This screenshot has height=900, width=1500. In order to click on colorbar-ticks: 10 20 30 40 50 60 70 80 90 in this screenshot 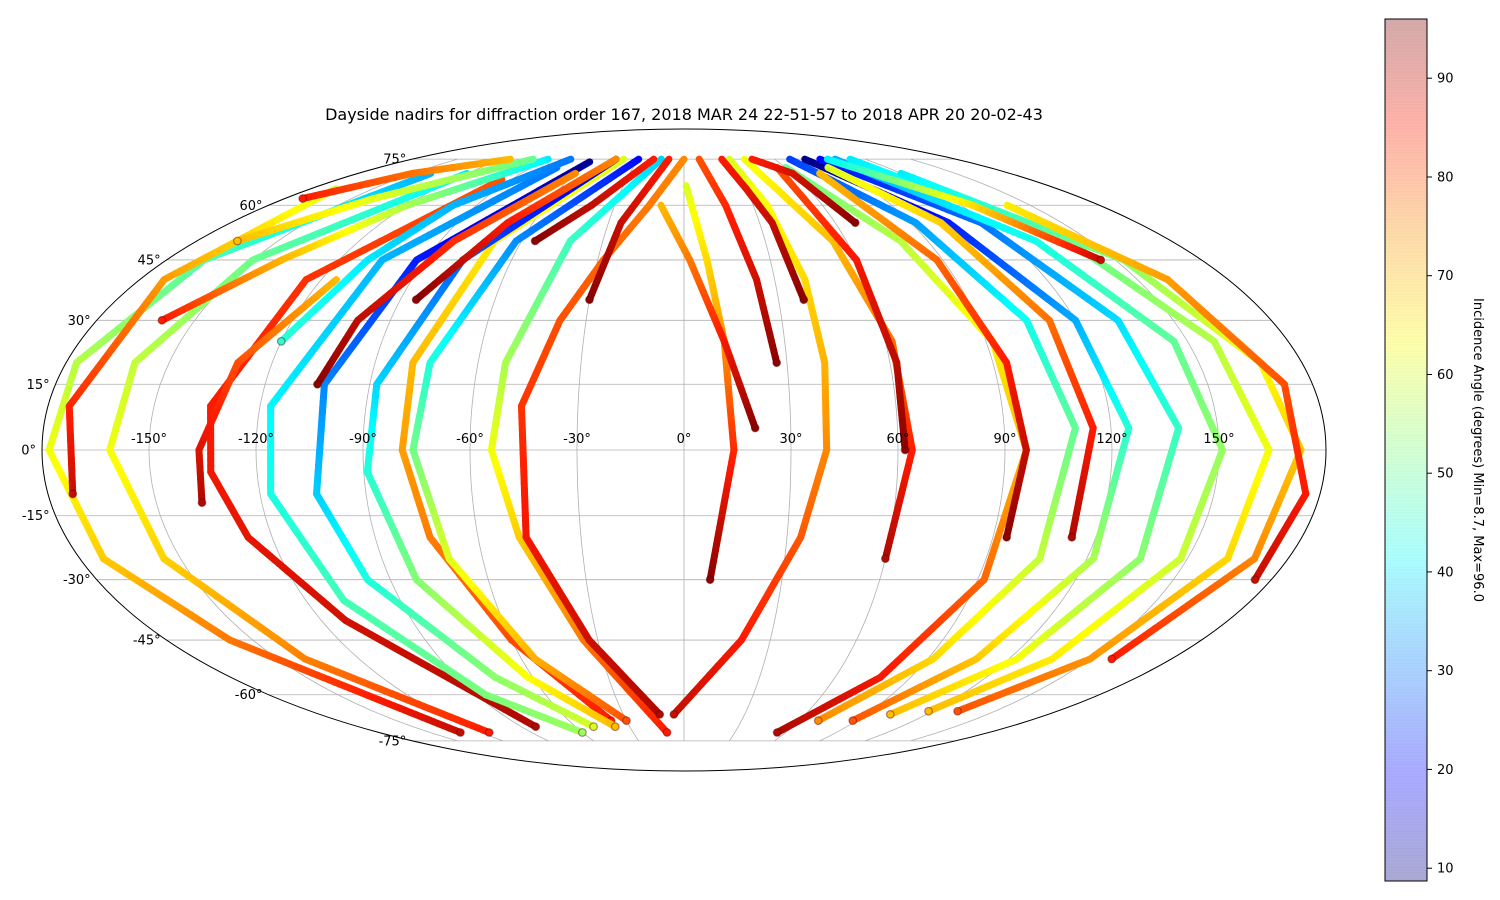, I will do `click(1440, 474)`.